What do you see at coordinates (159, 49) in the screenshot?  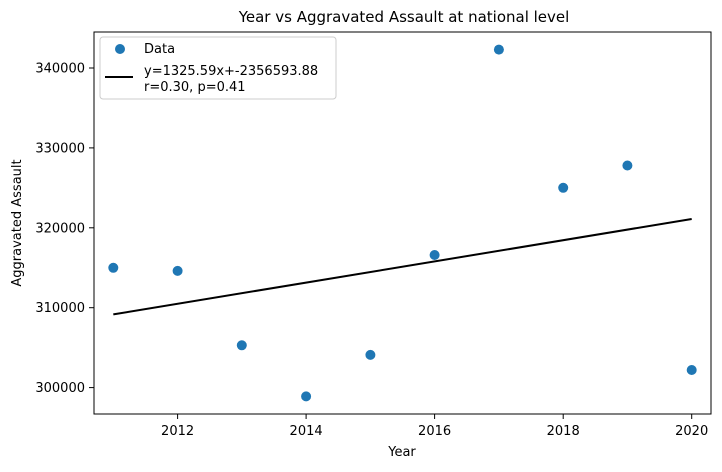 I see `legend-label-data: Data` at bounding box center [159, 49].